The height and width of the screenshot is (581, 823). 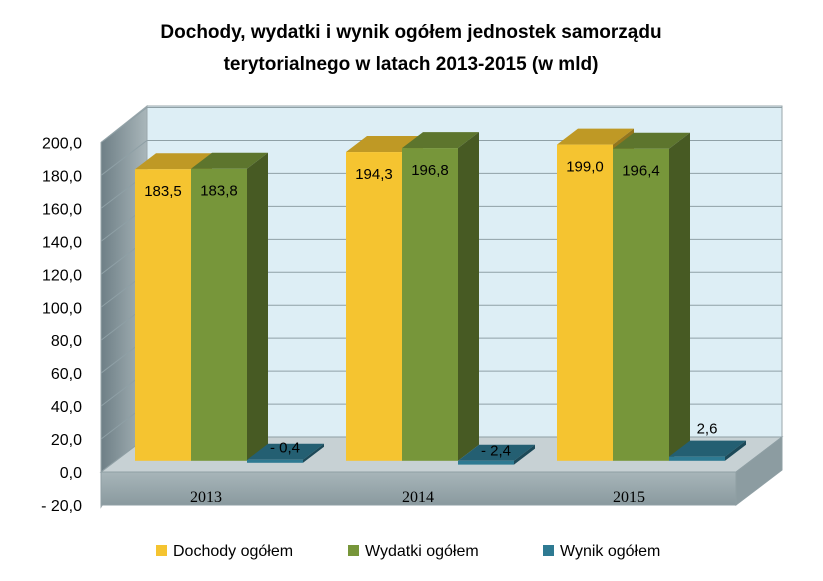 I want to click on y-tick-label: 200,0, so click(x=62, y=144).